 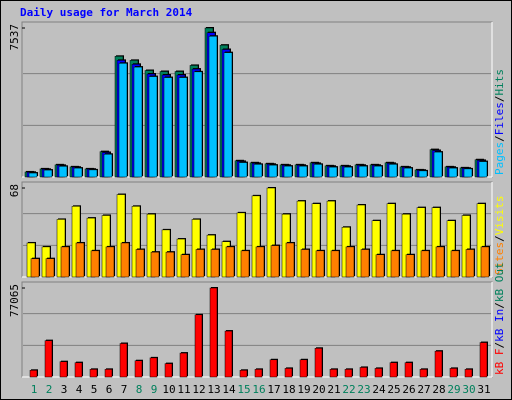 I want to click on x-tick-label: 16, so click(x=258, y=389).